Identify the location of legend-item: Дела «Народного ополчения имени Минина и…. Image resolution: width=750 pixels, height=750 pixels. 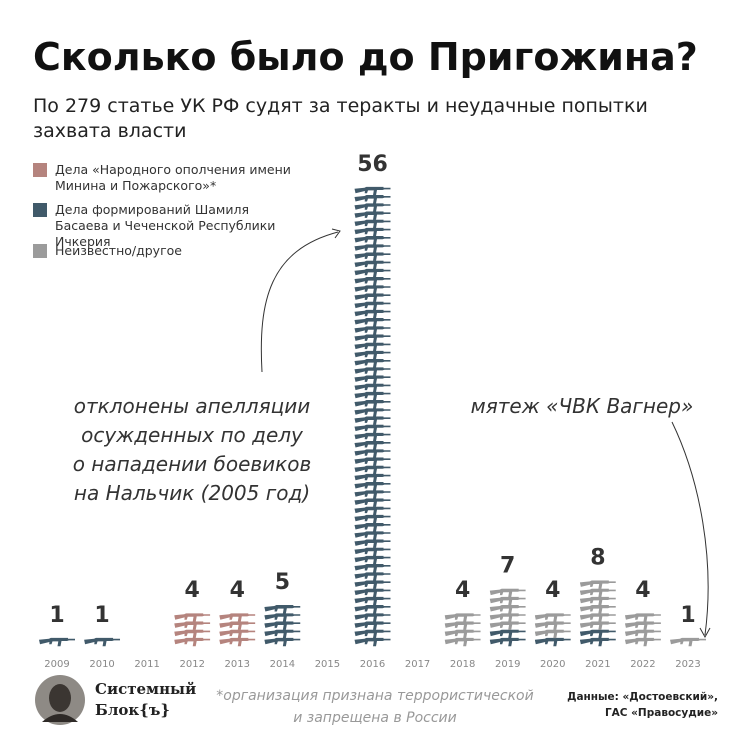
(168, 178).